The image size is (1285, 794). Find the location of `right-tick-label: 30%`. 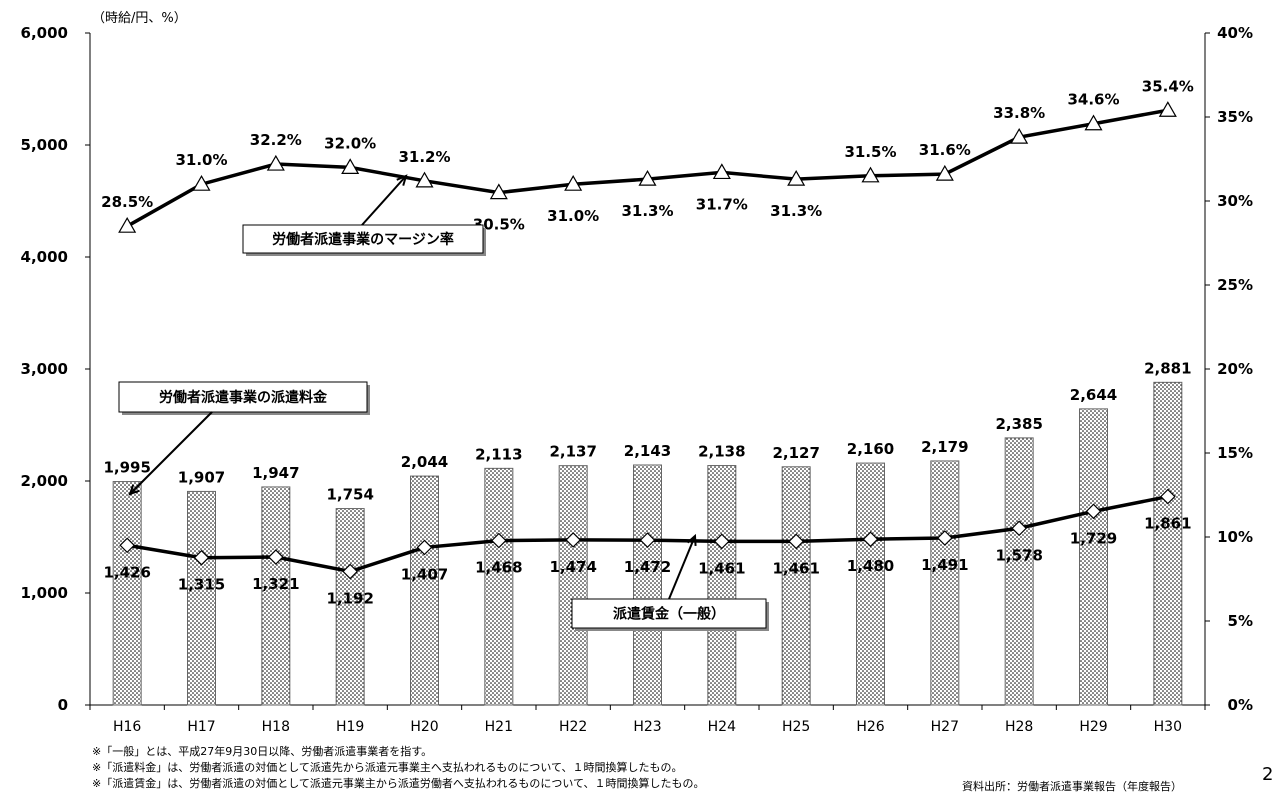

right-tick-label: 30% is located at coordinates (1235, 201).